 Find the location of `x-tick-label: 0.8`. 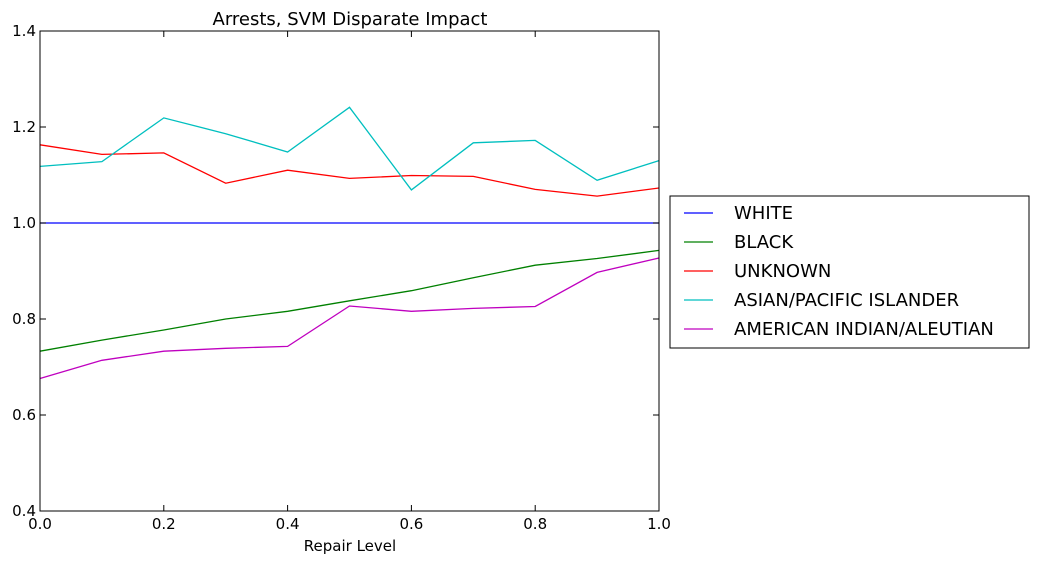

x-tick-label: 0.8 is located at coordinates (535, 524).